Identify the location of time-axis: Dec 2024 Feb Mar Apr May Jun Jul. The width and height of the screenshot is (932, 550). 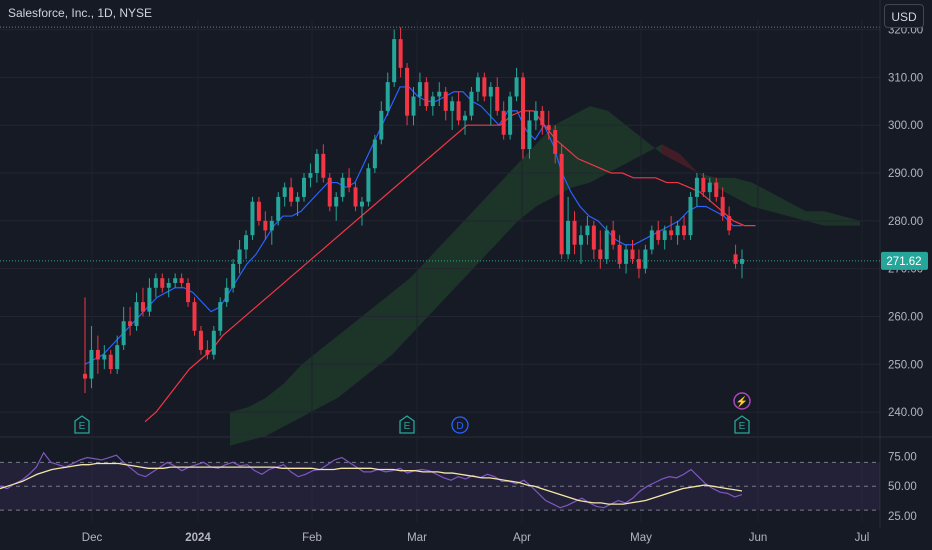
(476, 538).